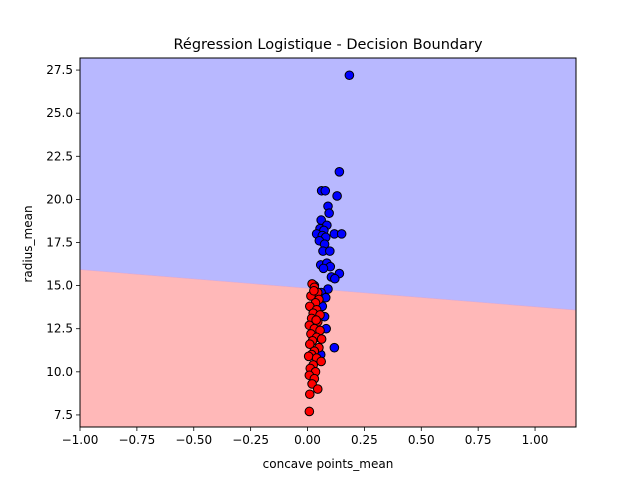 The image size is (640, 480). Describe the element at coordinates (364, 440) in the screenshot. I see `x-tick-label: 0.25` at that location.